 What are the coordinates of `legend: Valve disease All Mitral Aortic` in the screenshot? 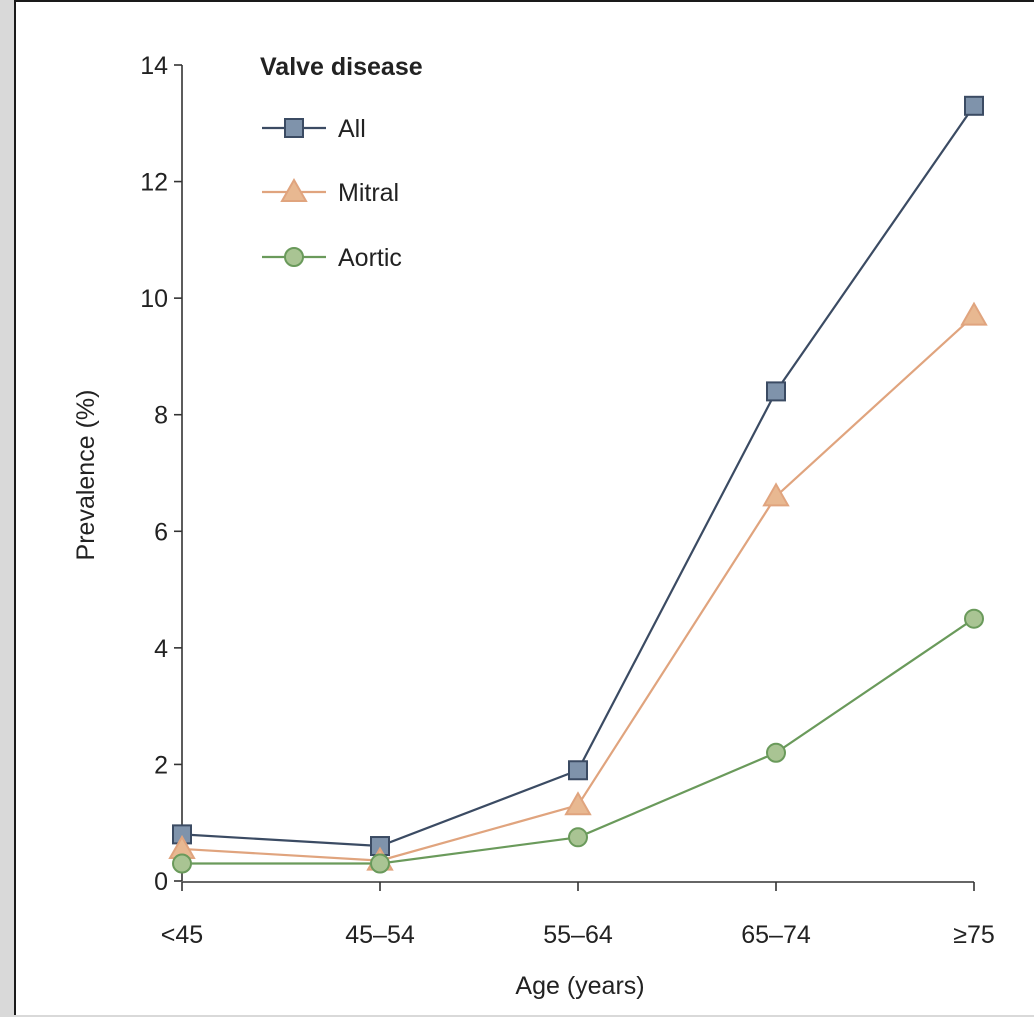 It's located at (341, 162).